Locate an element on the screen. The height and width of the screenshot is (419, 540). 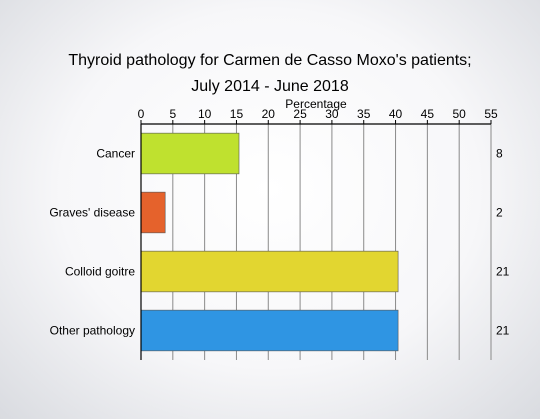
count-label: 8 is located at coordinates (499, 154).